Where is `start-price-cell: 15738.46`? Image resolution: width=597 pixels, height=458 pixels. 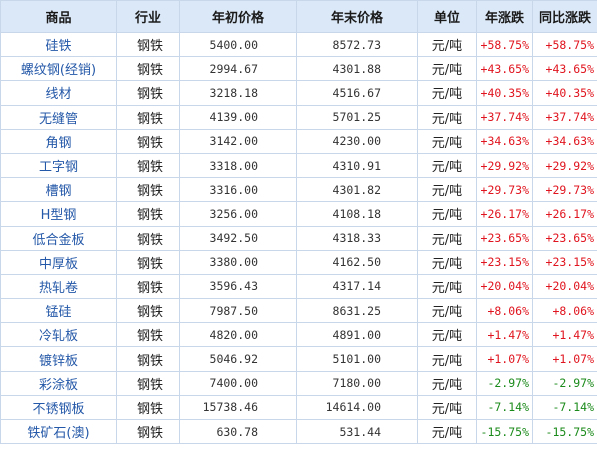
start-price-cell: 15738.46 is located at coordinates (238, 407).